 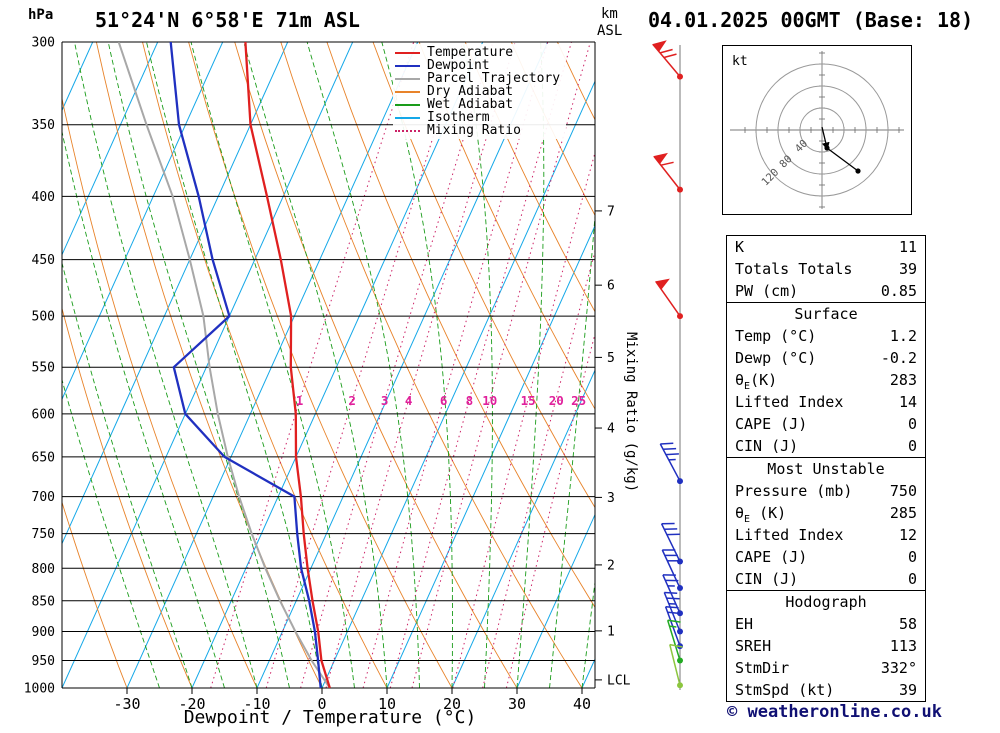 What do you see at coordinates (826, 668) in the screenshot?
I see `table-row: StmDir 332°` at bounding box center [826, 668].